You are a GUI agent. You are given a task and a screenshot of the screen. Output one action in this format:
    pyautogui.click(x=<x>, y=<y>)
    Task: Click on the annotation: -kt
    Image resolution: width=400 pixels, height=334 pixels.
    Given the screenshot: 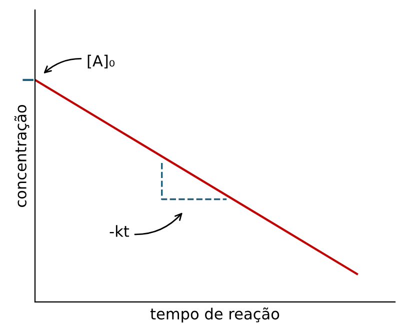 What is the action you would take?
    pyautogui.click(x=120, y=231)
    